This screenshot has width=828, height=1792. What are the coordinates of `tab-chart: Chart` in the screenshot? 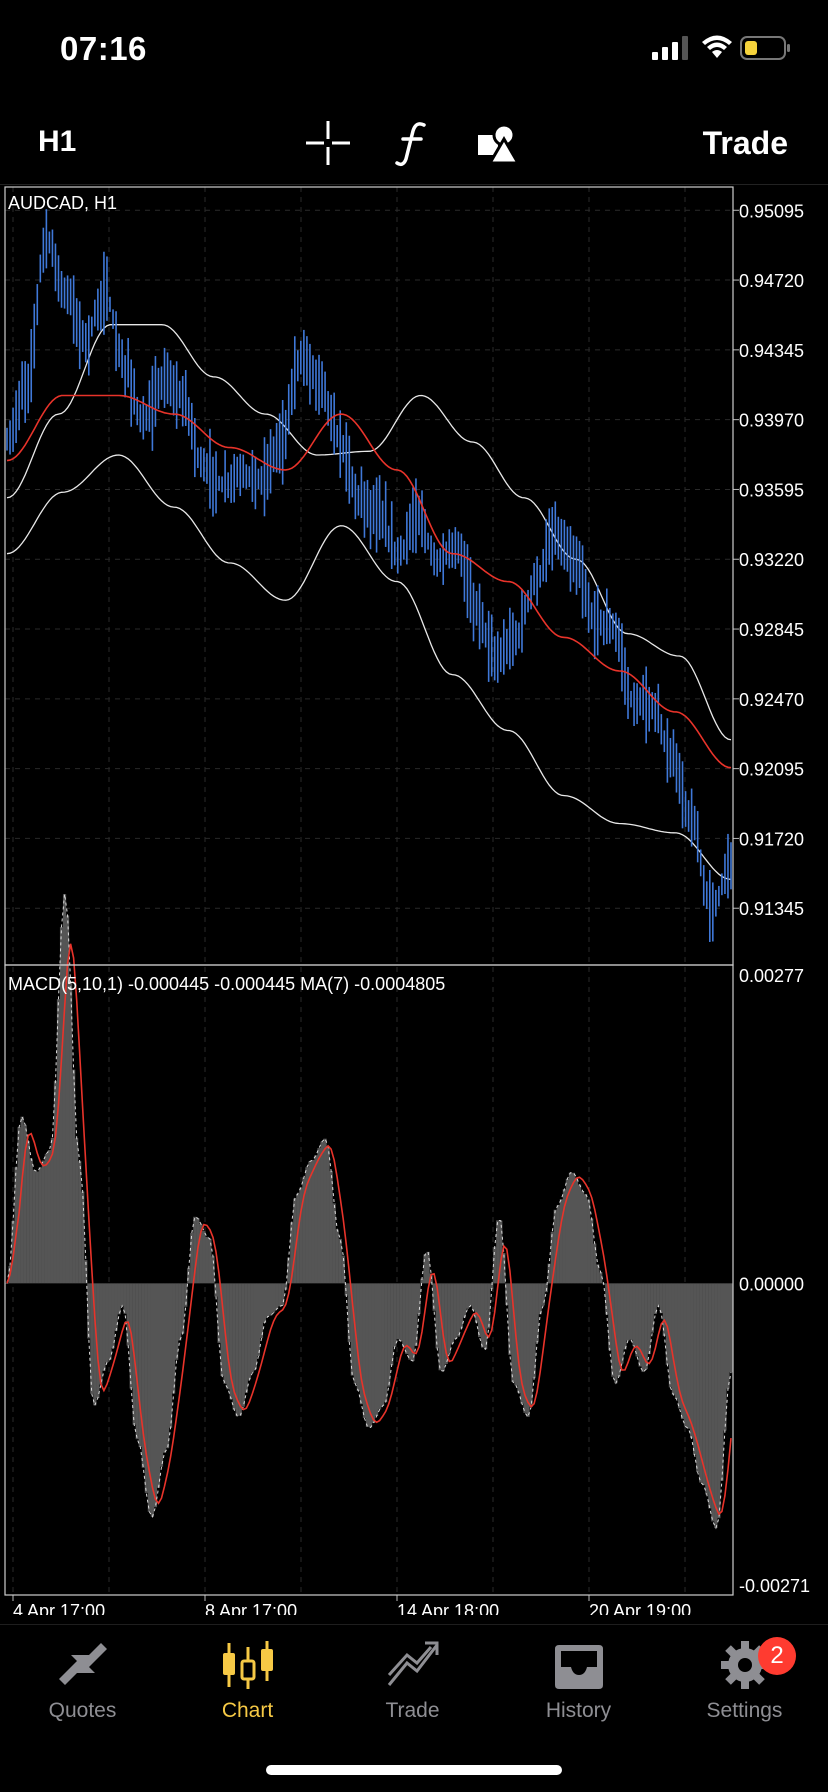 It's located at (247, 1694).